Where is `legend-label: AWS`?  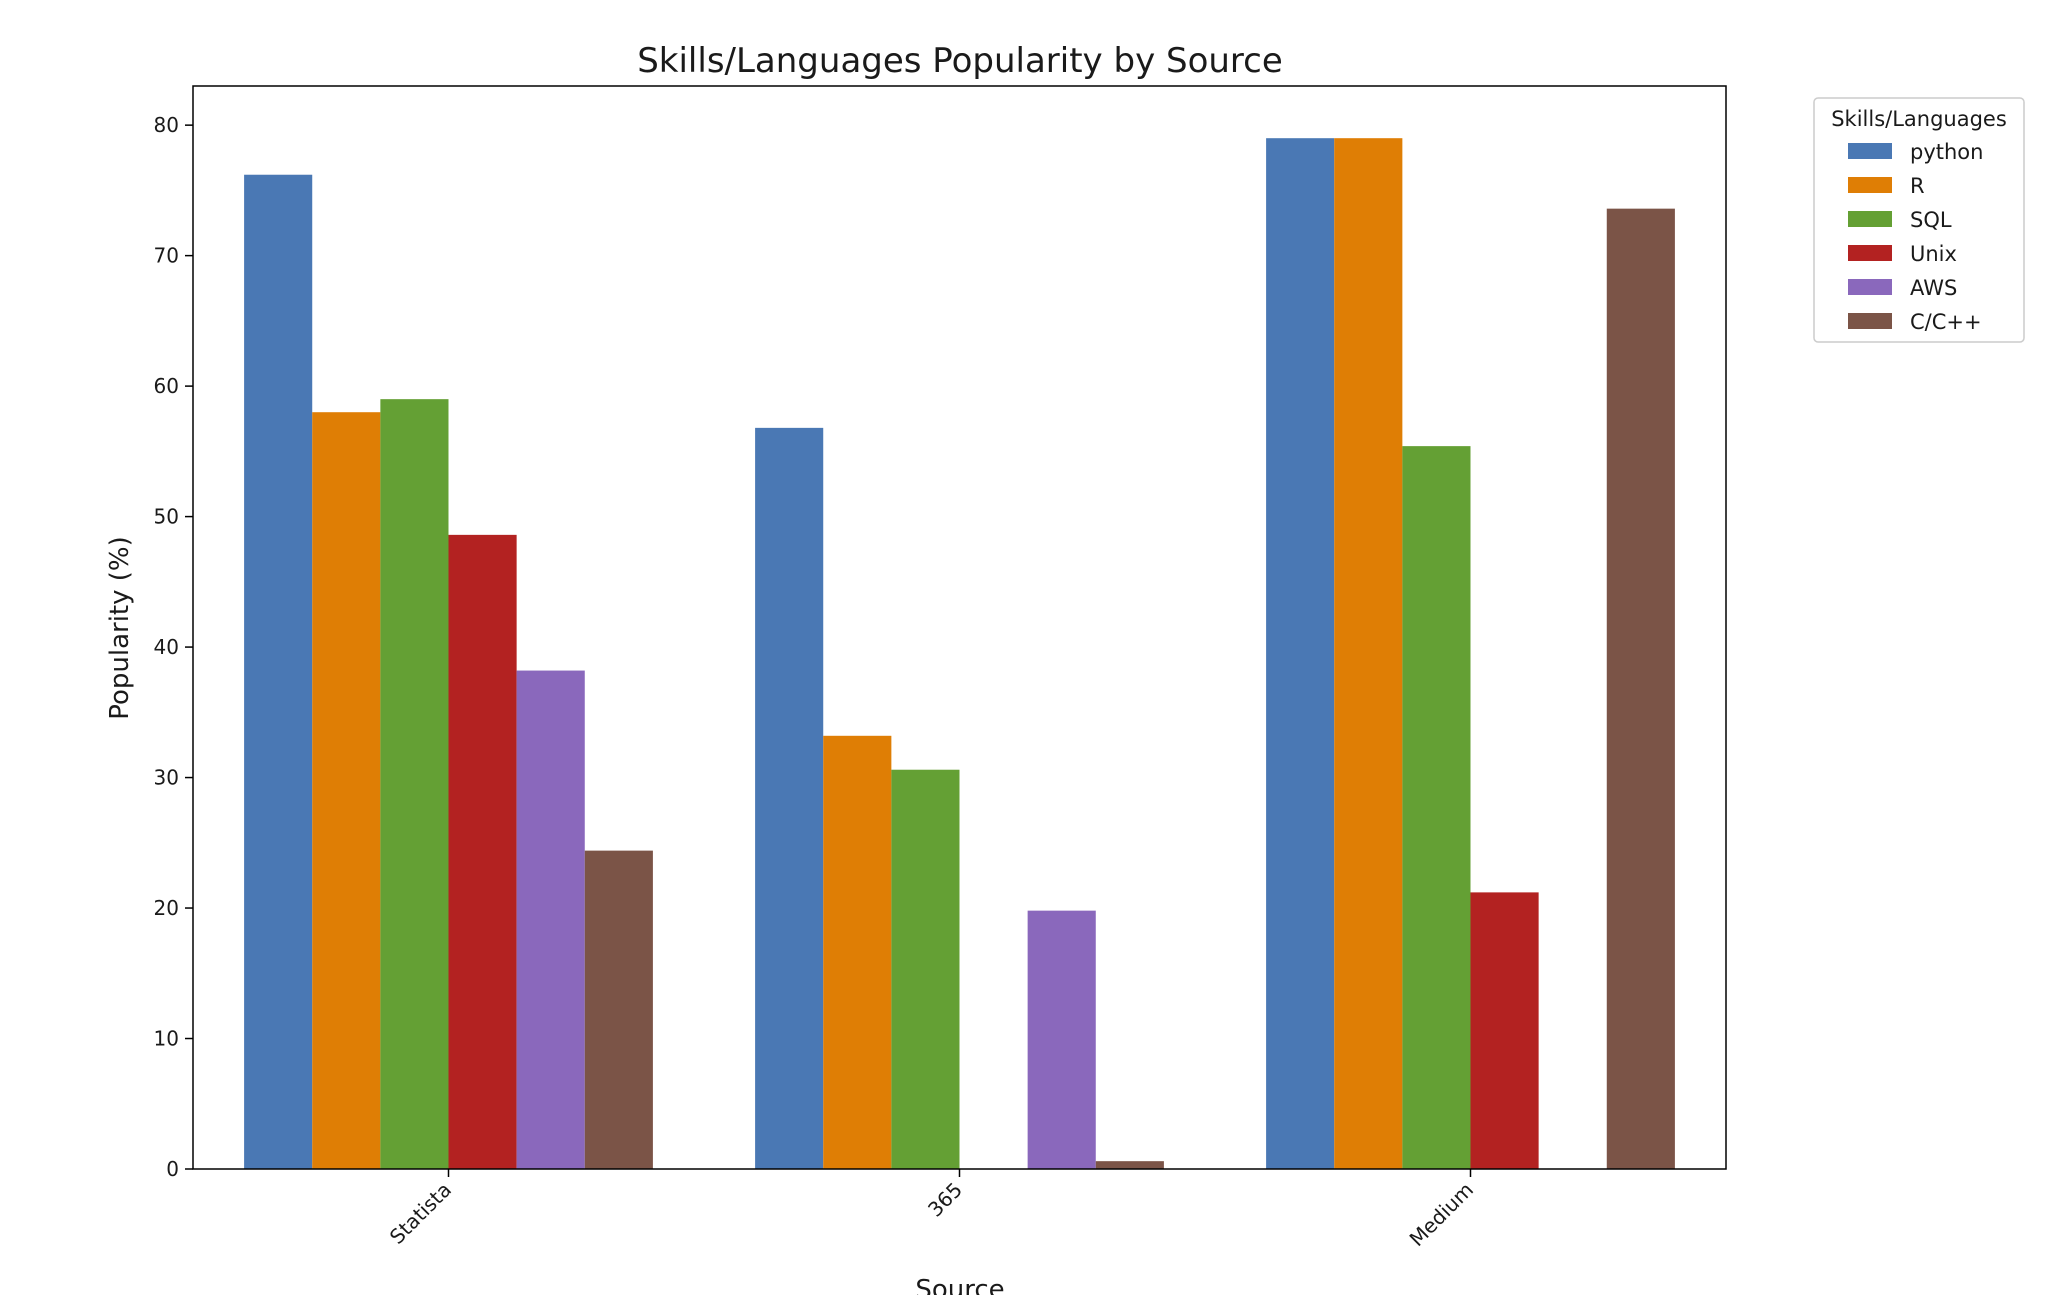 legend-label: AWS is located at coordinates (1933, 288).